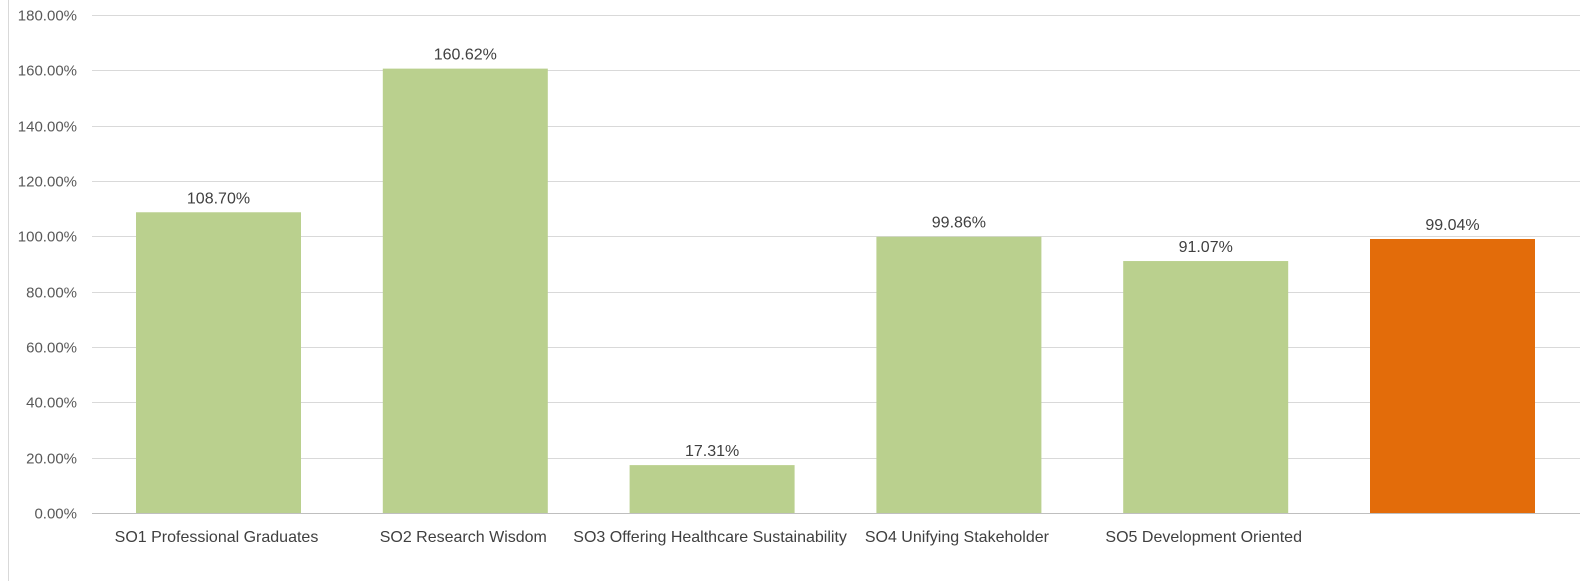 The image size is (1595, 581). I want to click on y-tick-label: 80.00%, so click(51, 293).